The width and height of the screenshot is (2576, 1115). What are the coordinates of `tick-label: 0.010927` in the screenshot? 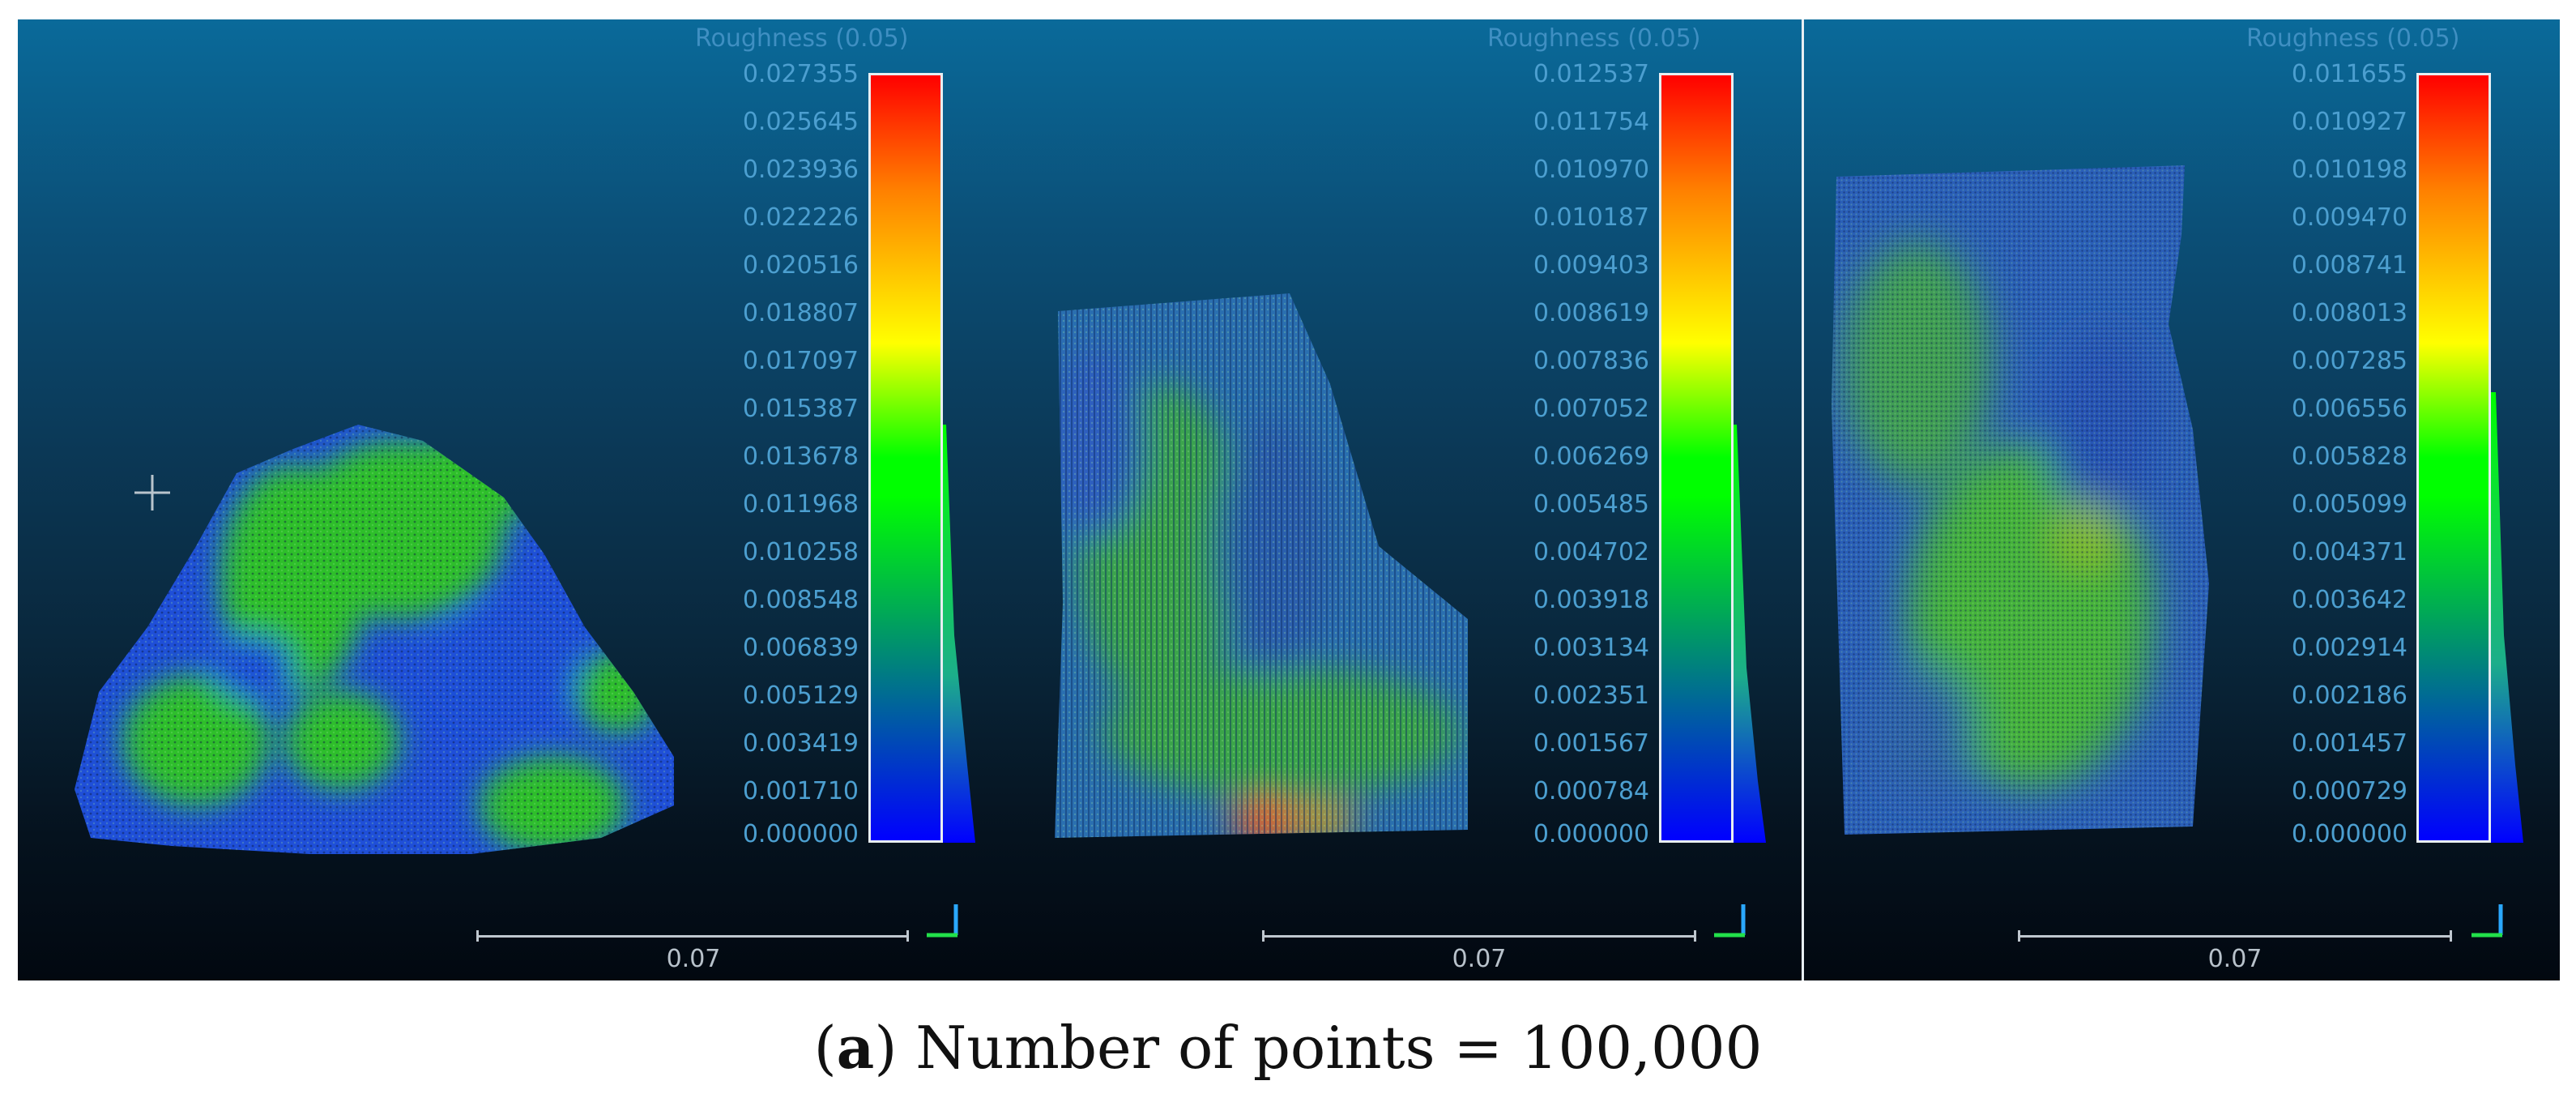 It's located at (2350, 122).